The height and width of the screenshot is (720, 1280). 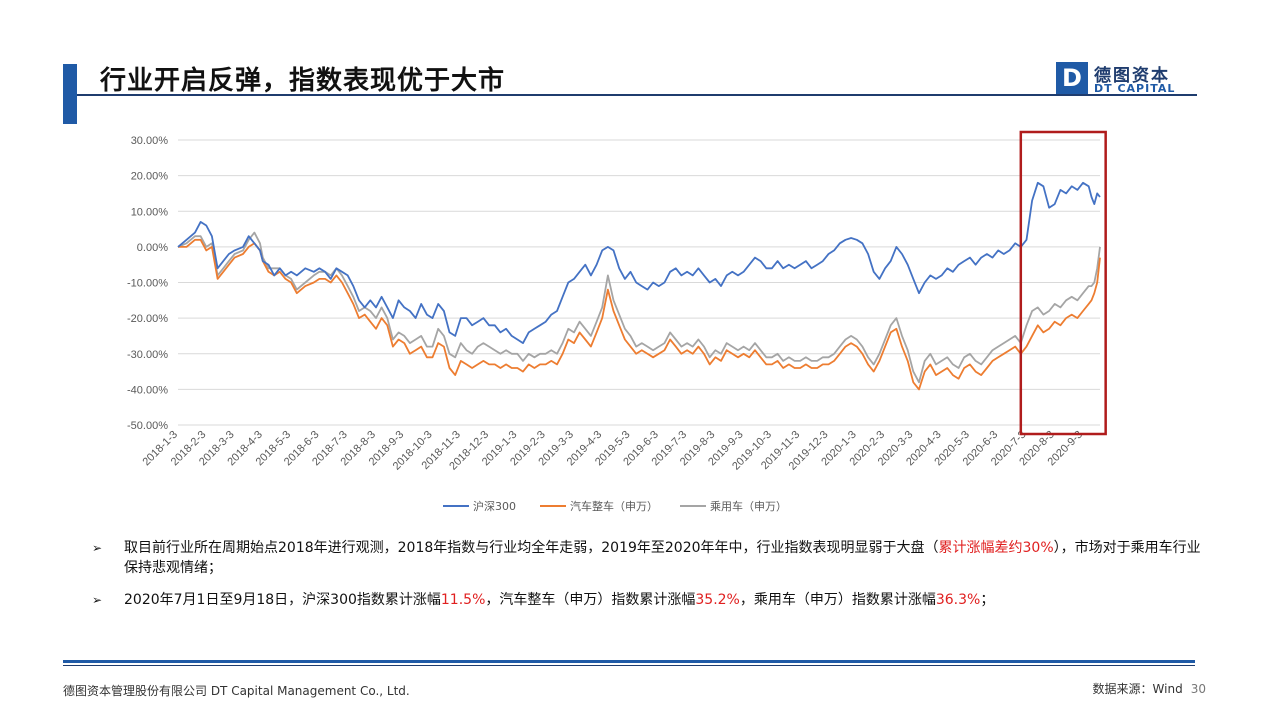 What do you see at coordinates (152, 248) in the screenshot?
I see `y-tick-label: 0.00%` at bounding box center [152, 248].